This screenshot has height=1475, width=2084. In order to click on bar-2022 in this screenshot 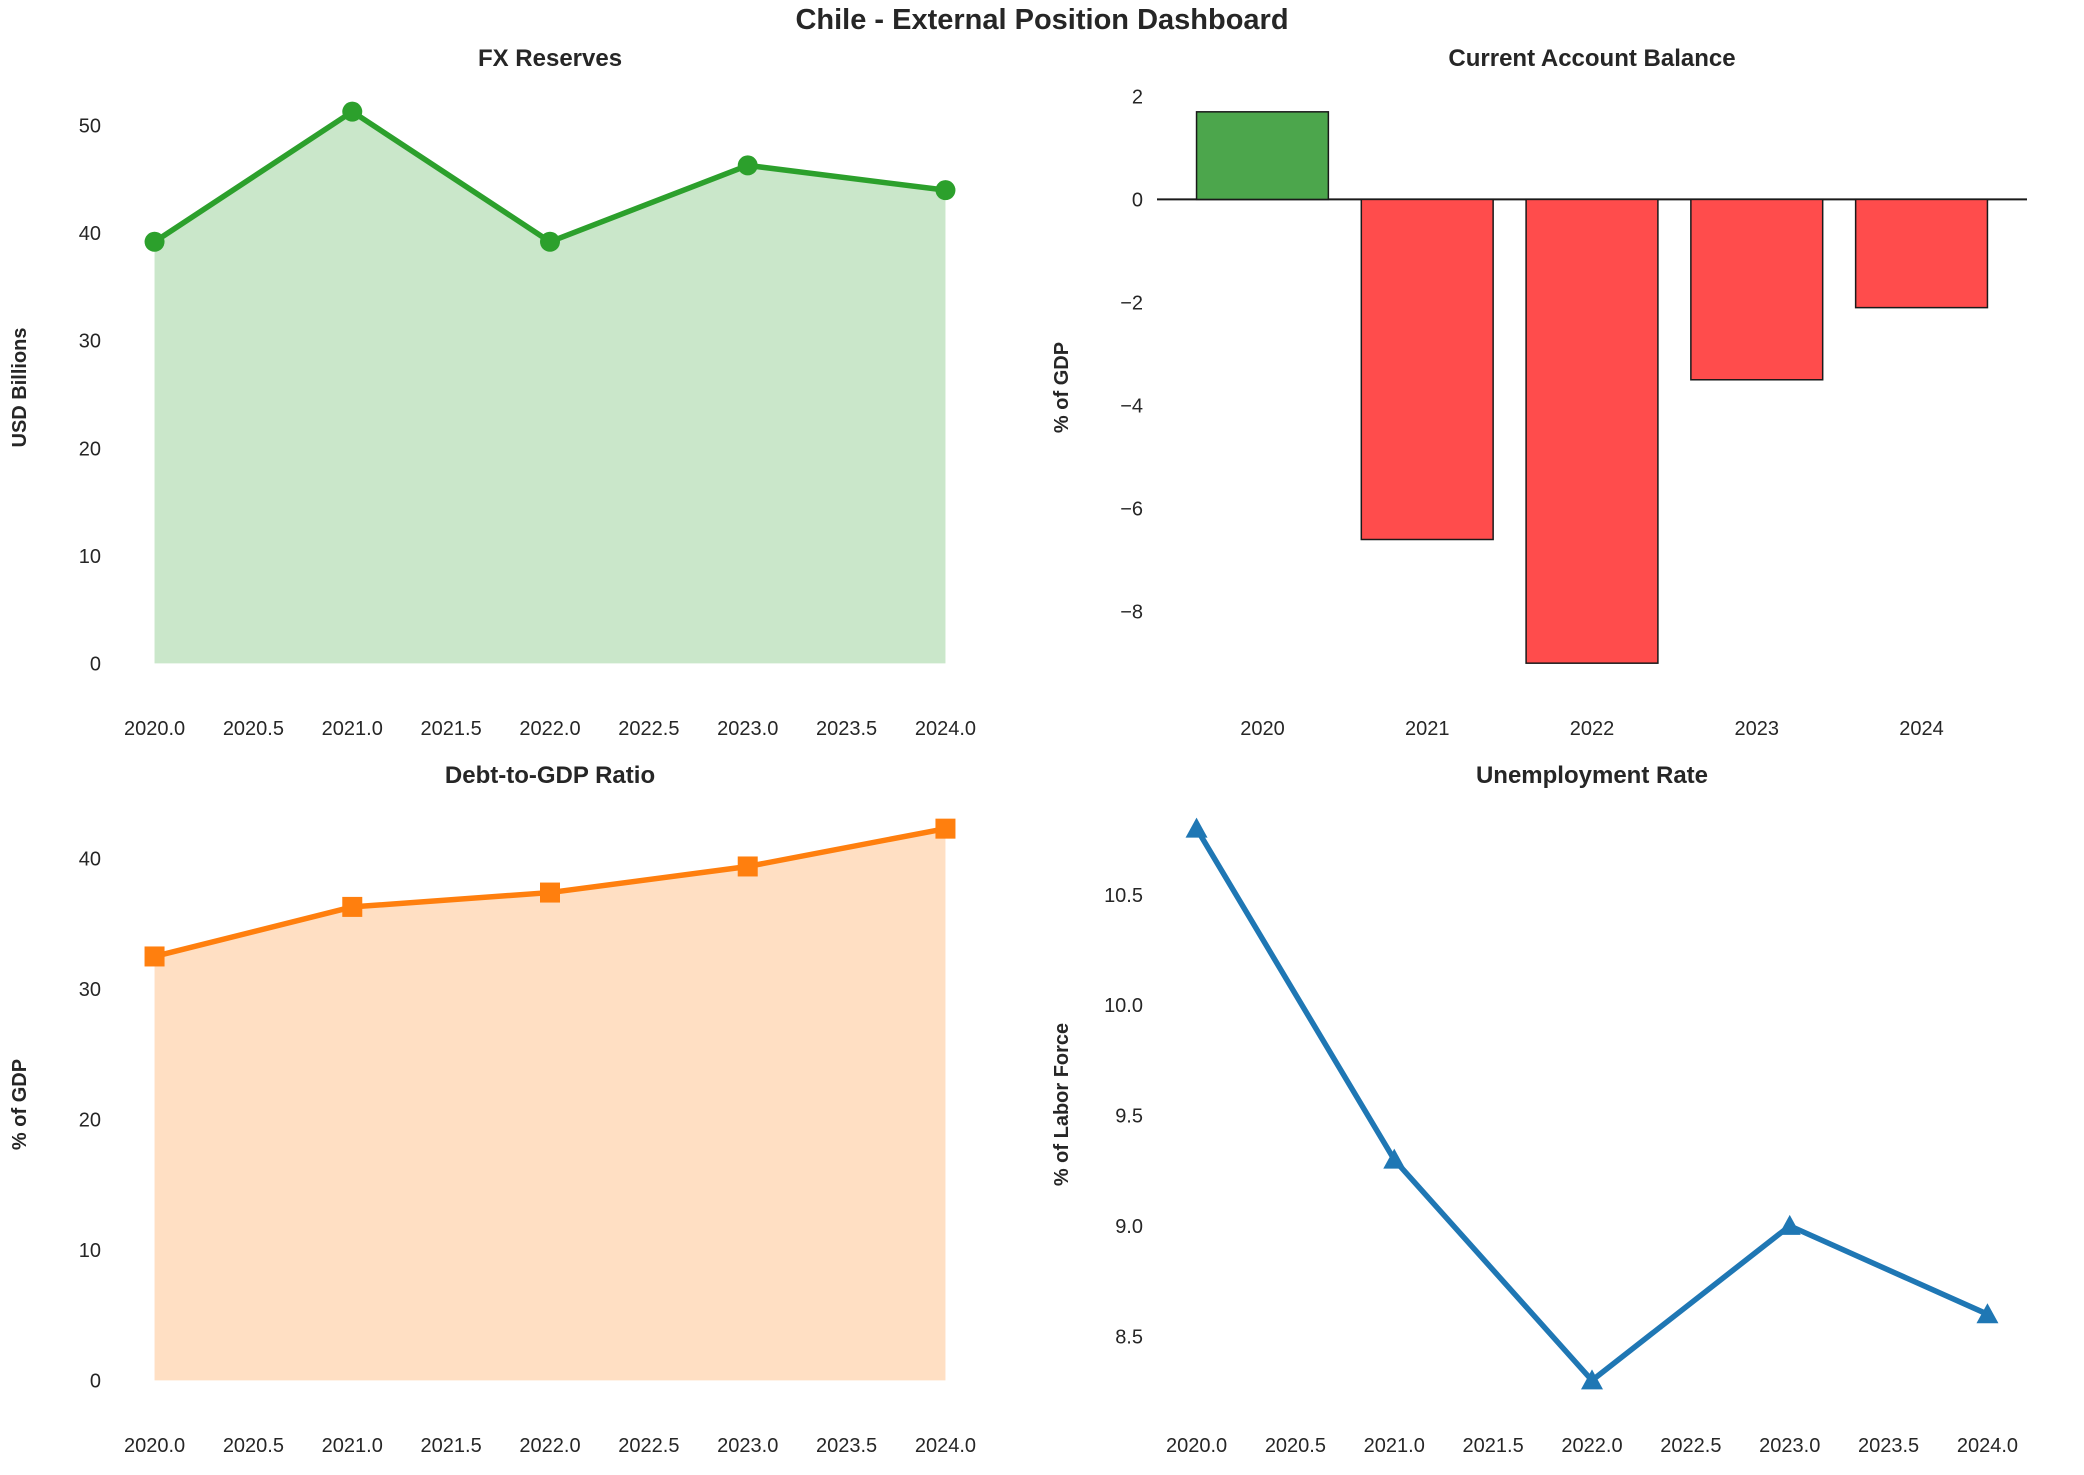, I will do `click(1592, 431)`.